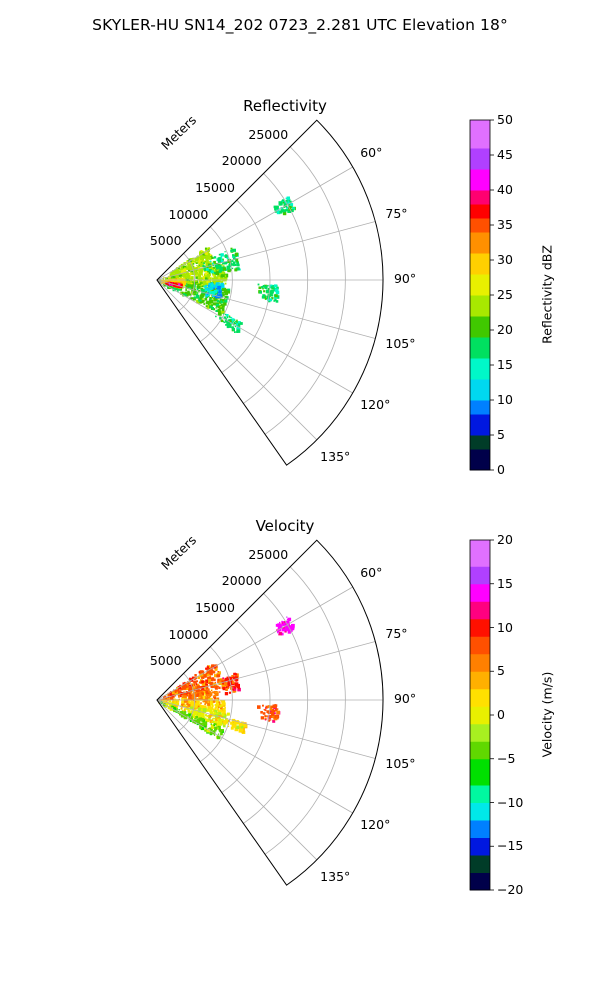  What do you see at coordinates (276, 288) in the screenshot?
I see `range-ring` at bounding box center [276, 288].